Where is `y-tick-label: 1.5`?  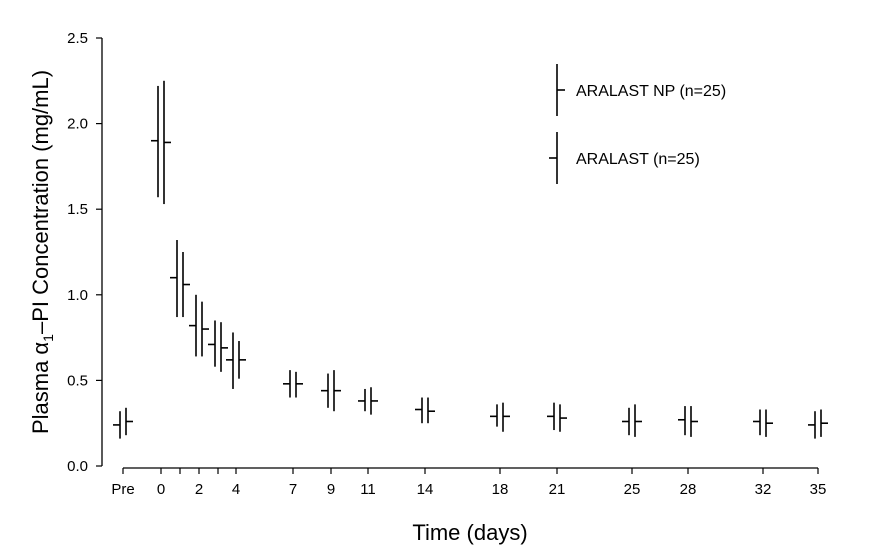 y-tick-label: 1.5 is located at coordinates (77, 209).